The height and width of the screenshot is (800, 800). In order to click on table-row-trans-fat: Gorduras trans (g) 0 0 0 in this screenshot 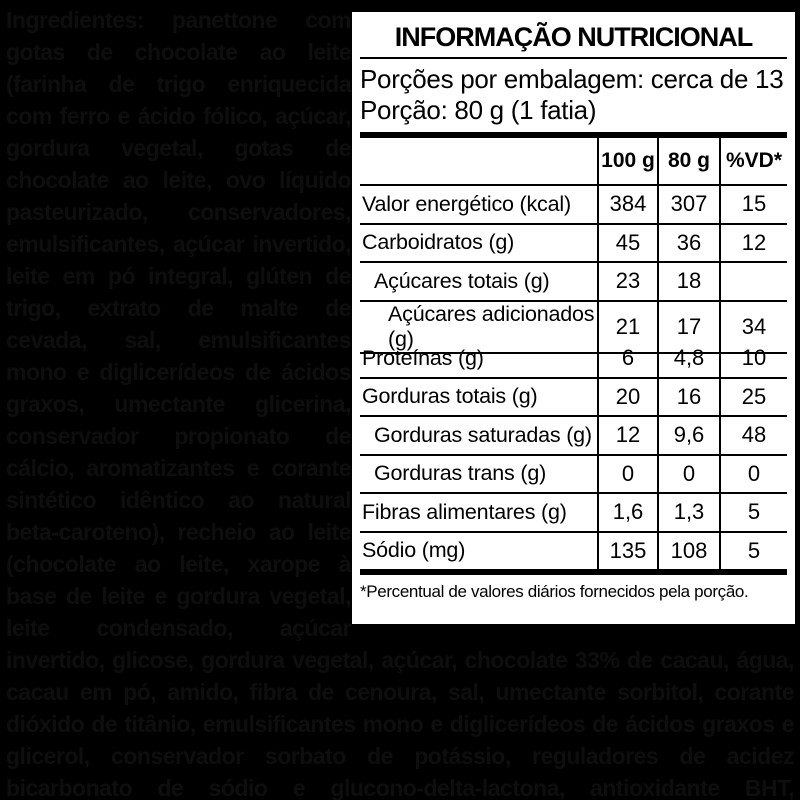, I will do `click(573, 474)`.